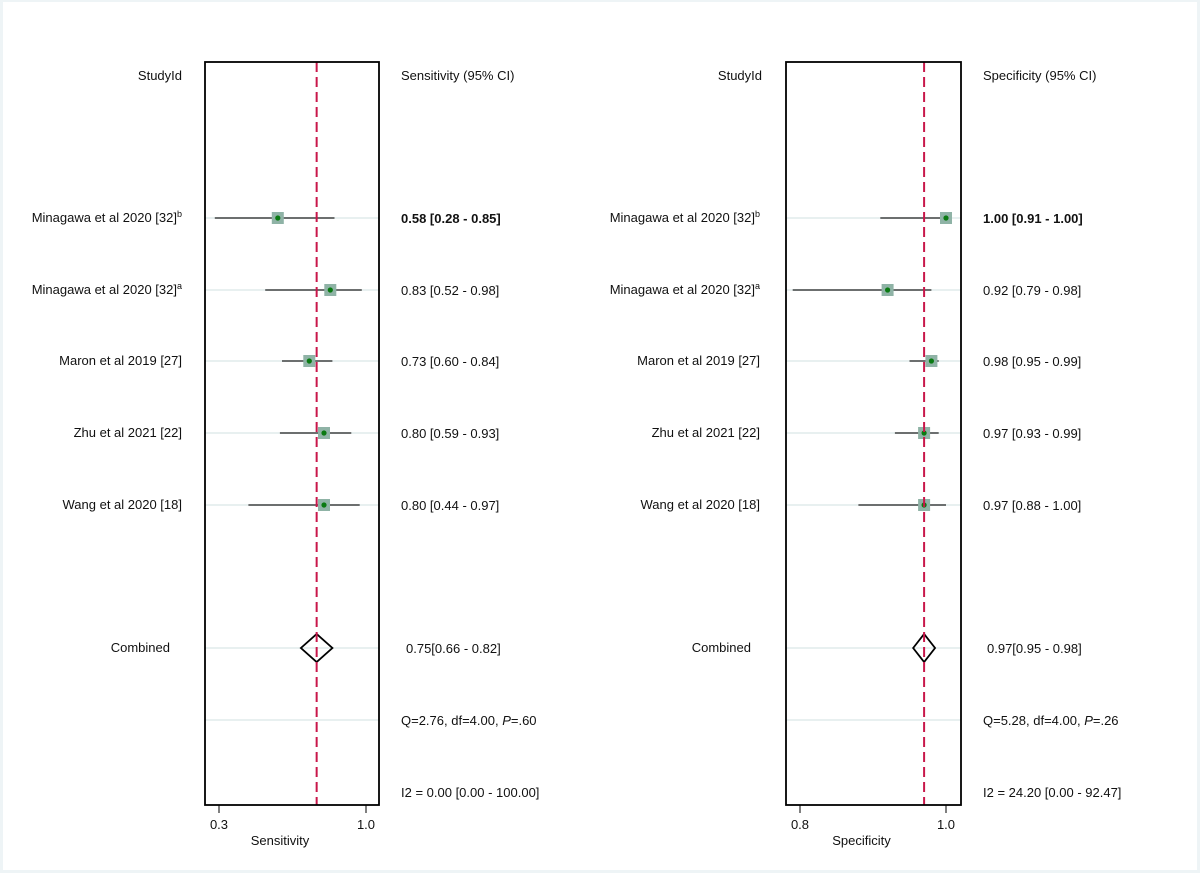 Image resolution: width=1200 pixels, height=873 pixels. I want to click on study-estimate-text: 1.00 [0.91 - 1.00], so click(1033, 218).